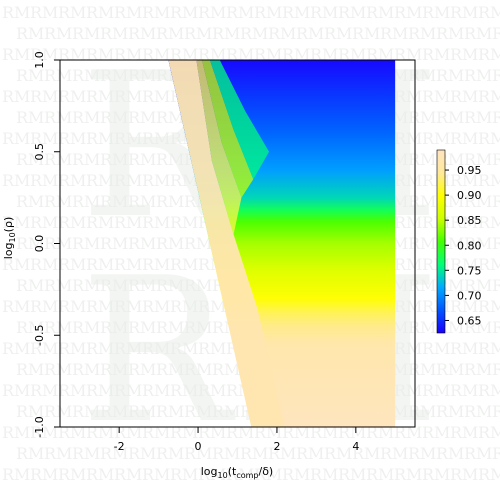  Describe the element at coordinates (469, 270) in the screenshot. I see `colorbar-tick-label: 0.75` at that location.